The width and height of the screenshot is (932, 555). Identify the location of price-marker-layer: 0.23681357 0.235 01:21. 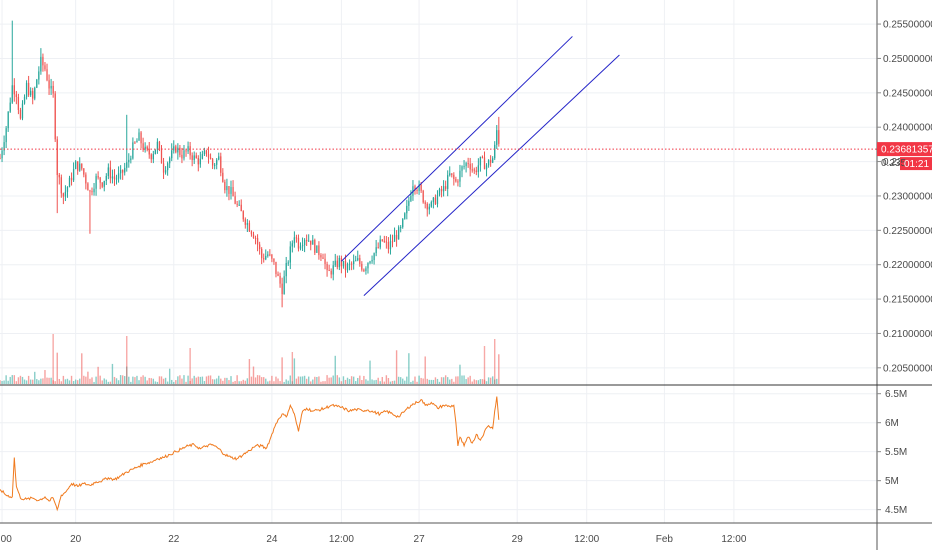
(904, 156).